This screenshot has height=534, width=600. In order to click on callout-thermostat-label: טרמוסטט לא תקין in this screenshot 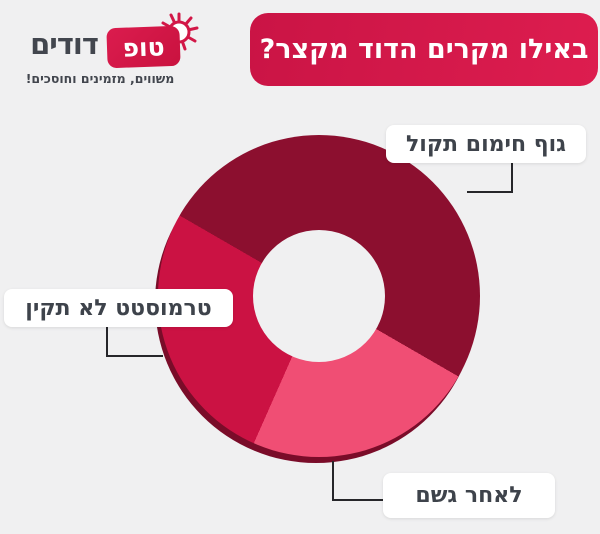, I will do `click(118, 308)`.